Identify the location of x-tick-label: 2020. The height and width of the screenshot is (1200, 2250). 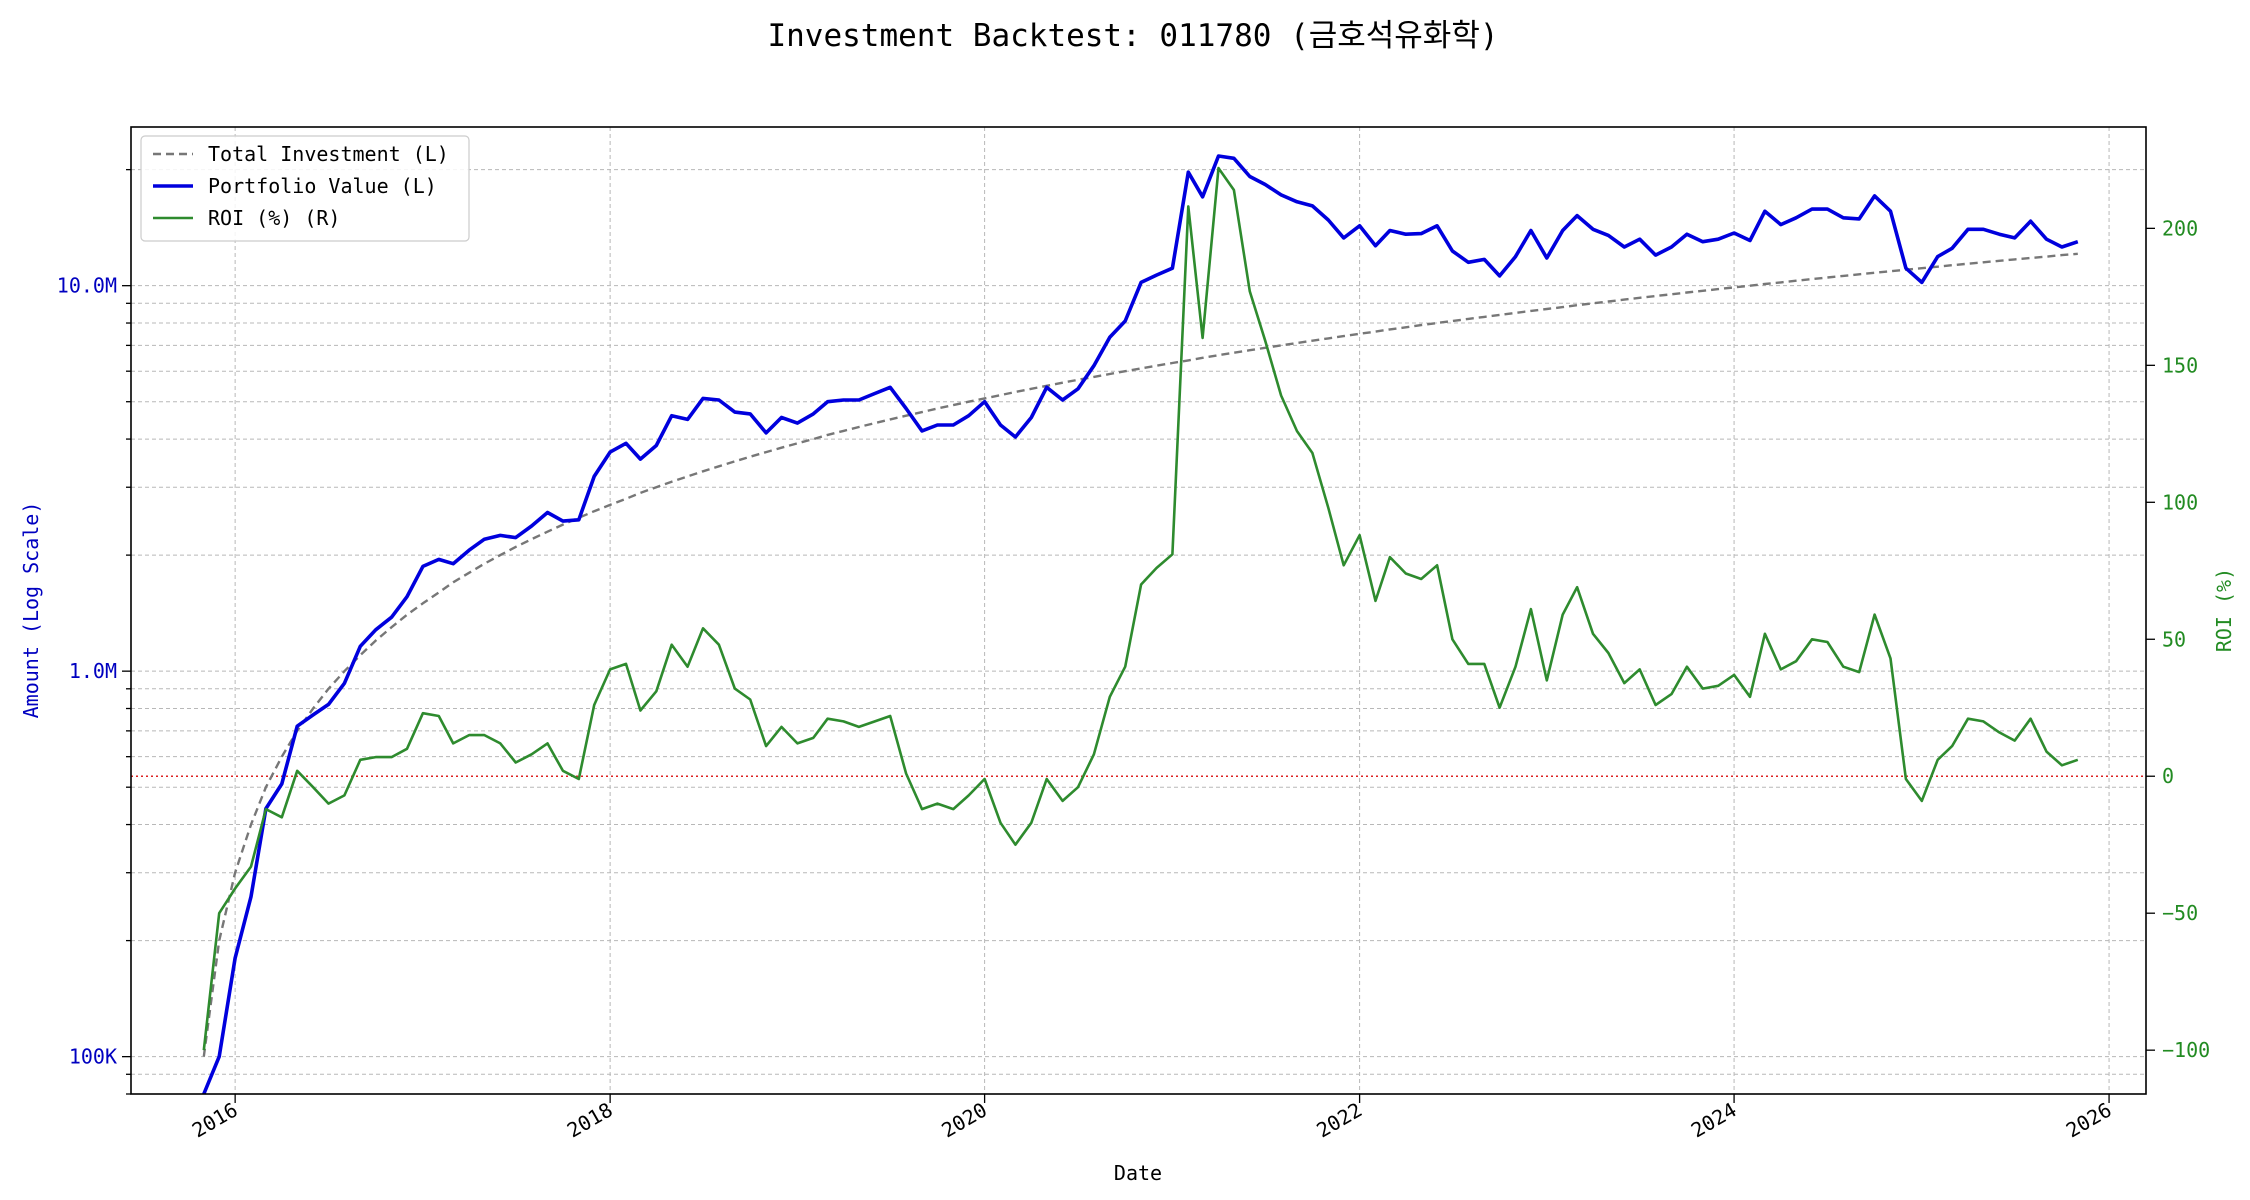
(964, 1120).